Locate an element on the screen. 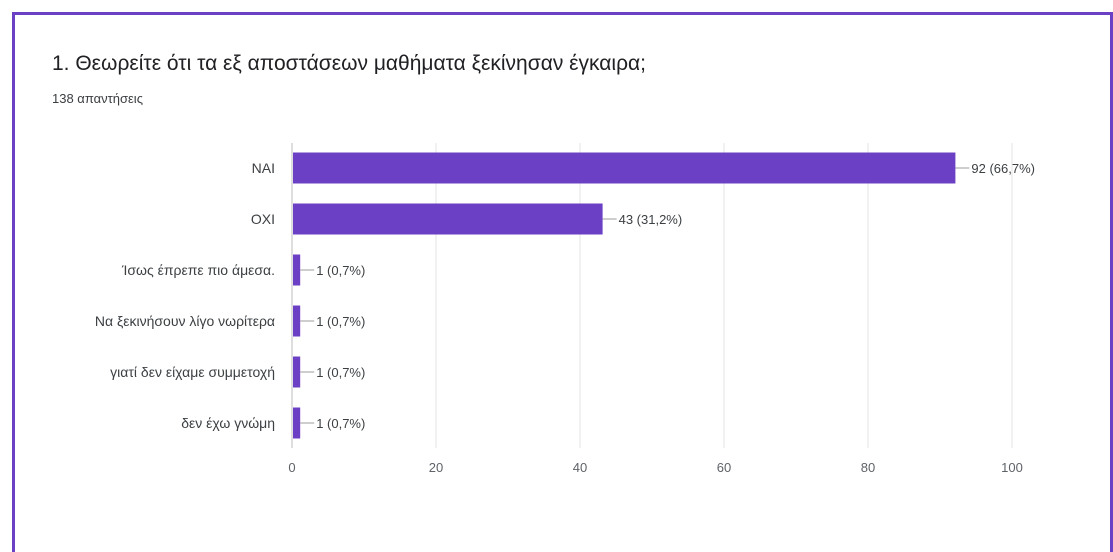 The width and height of the screenshot is (1113, 552). x-tick-label: 40 is located at coordinates (580, 467).